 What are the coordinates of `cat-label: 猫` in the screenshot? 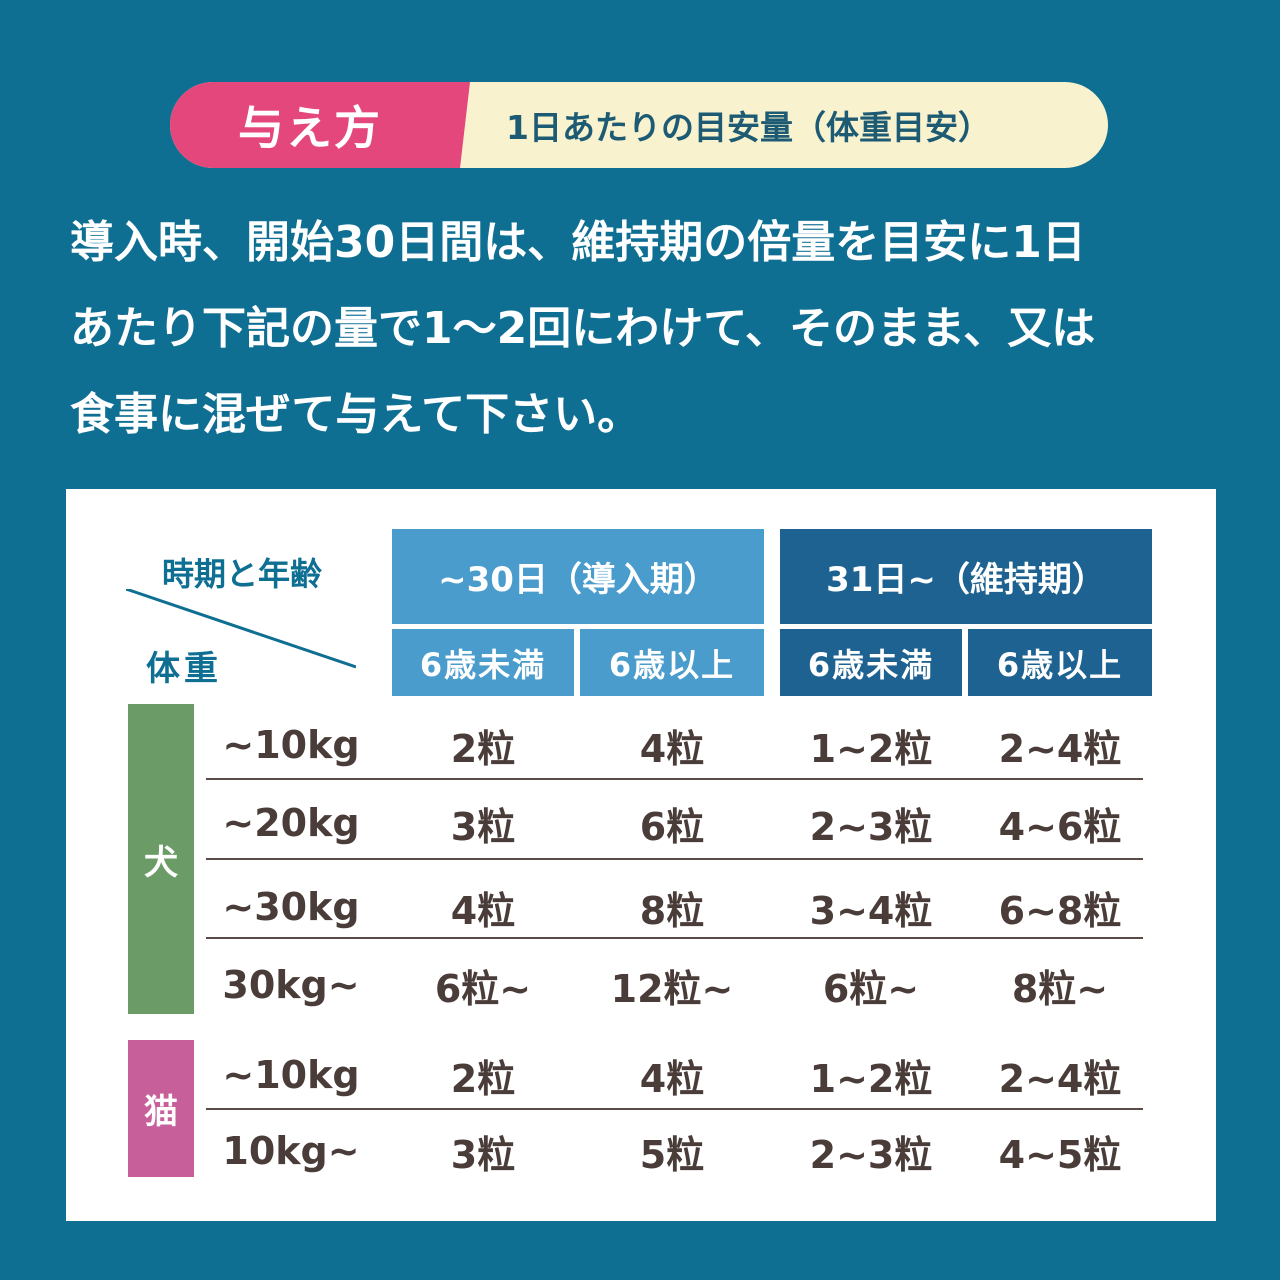 It's located at (161, 1108).